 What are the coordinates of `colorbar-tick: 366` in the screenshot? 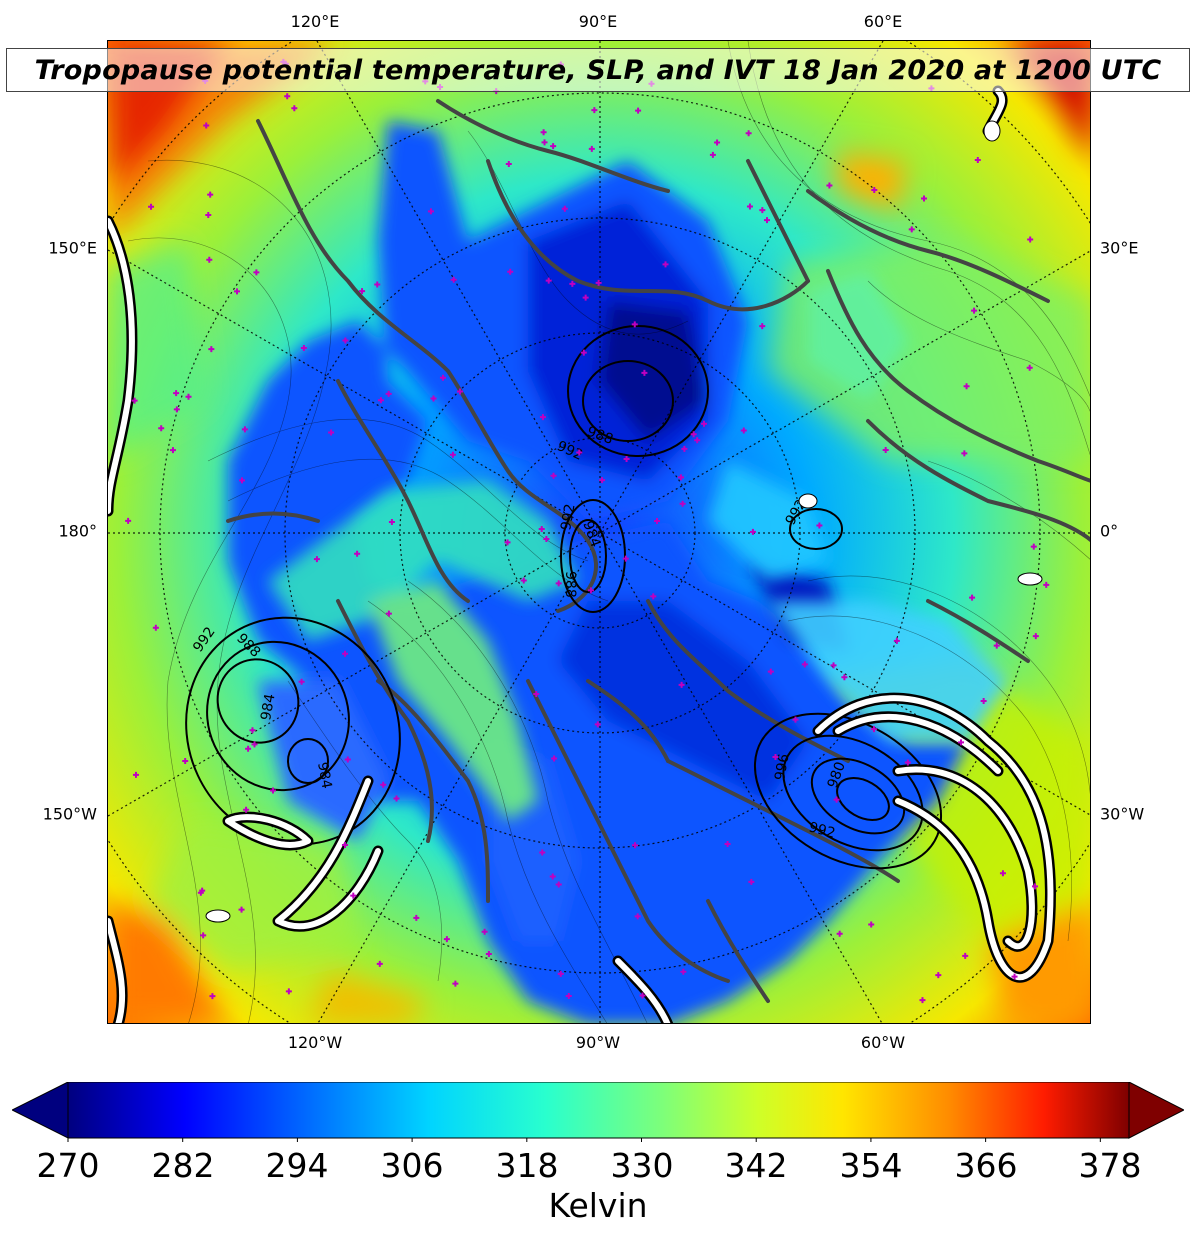 It's located at (986, 1165).